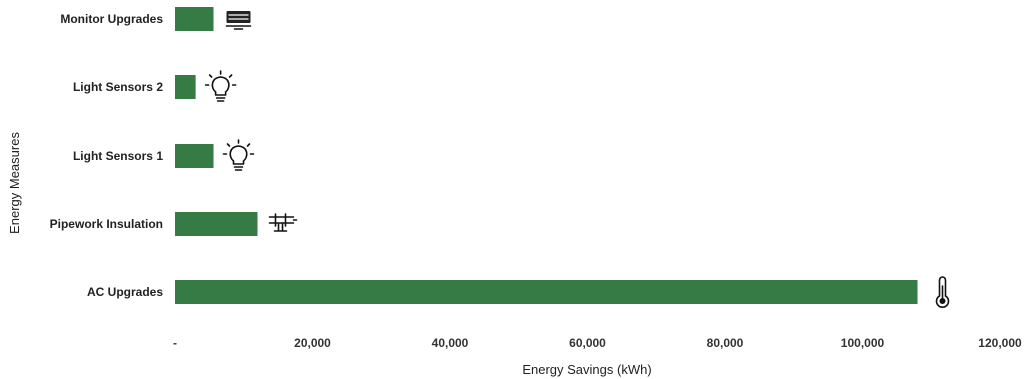 The width and height of the screenshot is (1028, 379). I want to click on x-axis-ticks: - 20,000 40,000 60,000 80,000 100,000 120,000, so click(597, 343).